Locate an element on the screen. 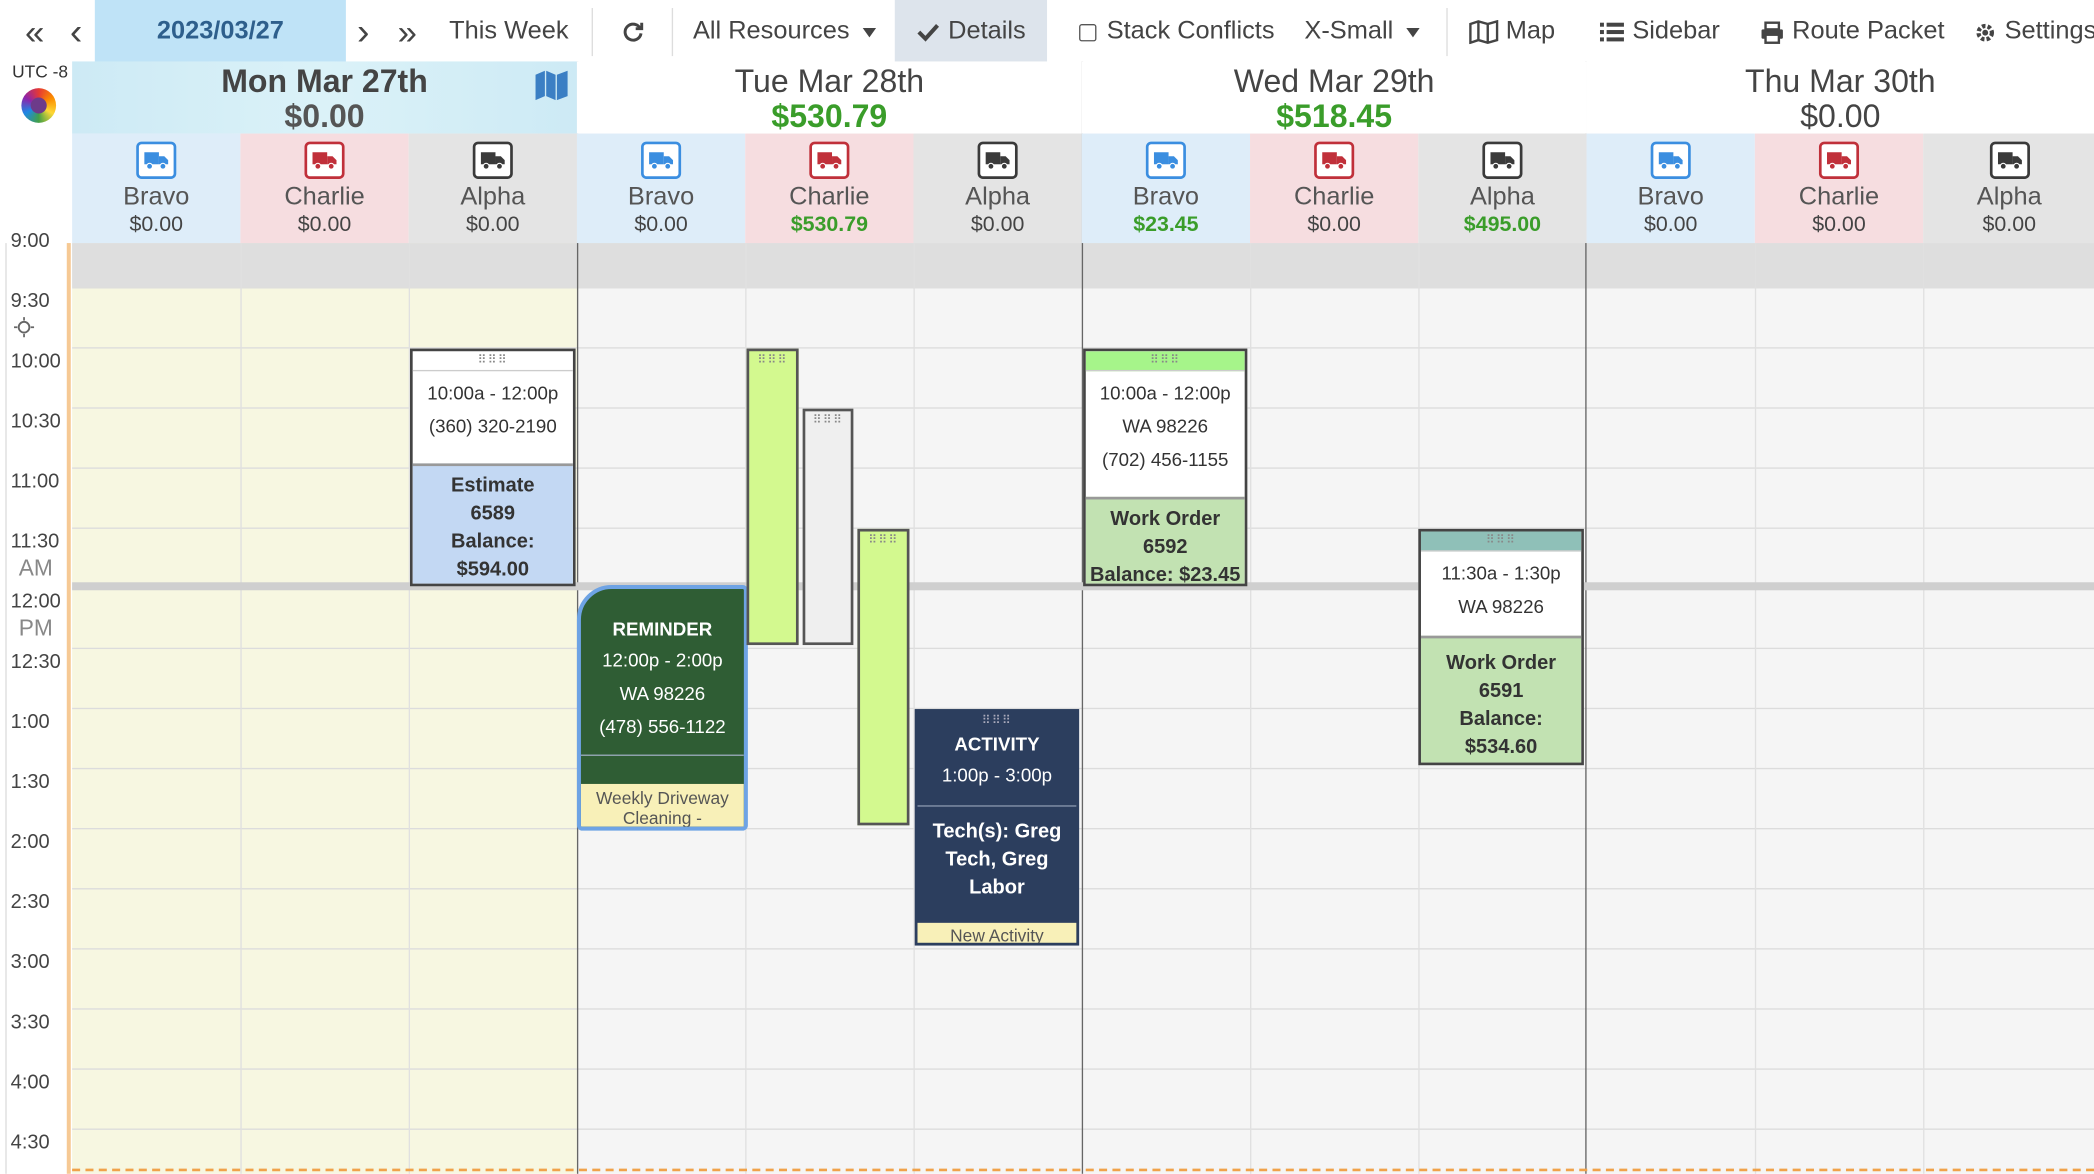 This screenshot has width=2094, height=1174. check-icon is located at coordinates (928, 31).